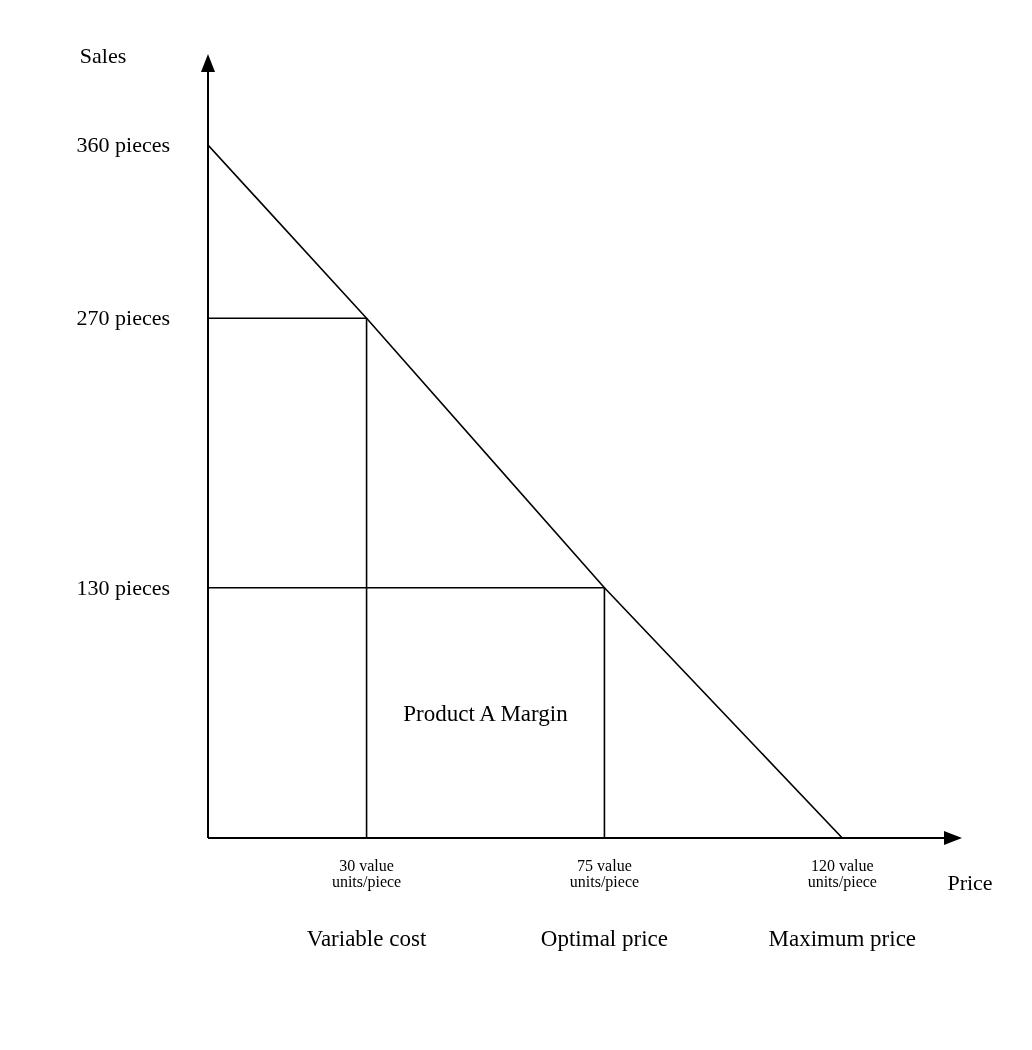 The width and height of the screenshot is (1032, 1050). Describe the element at coordinates (604, 874) in the screenshot. I see `x-tick-label: 75 value units/piece` at that location.